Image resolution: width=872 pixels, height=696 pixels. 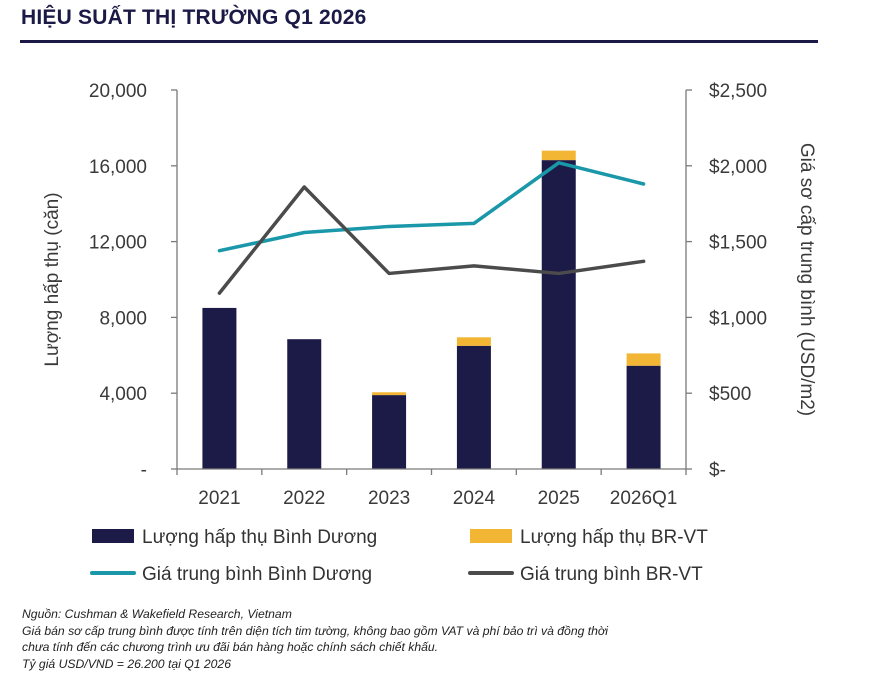 I want to click on bar-series1-2022, so click(x=304, y=404).